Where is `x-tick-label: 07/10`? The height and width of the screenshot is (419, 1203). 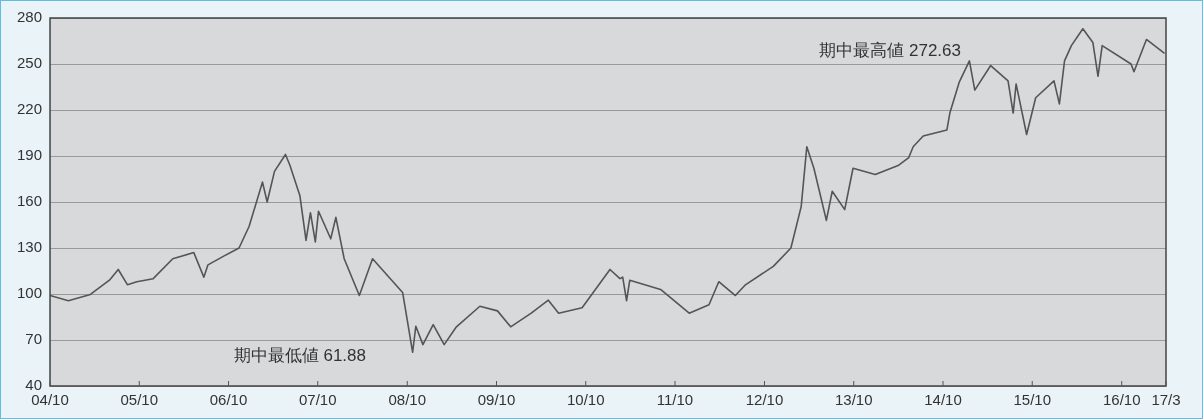
x-tick-label: 07/10 is located at coordinates (318, 400).